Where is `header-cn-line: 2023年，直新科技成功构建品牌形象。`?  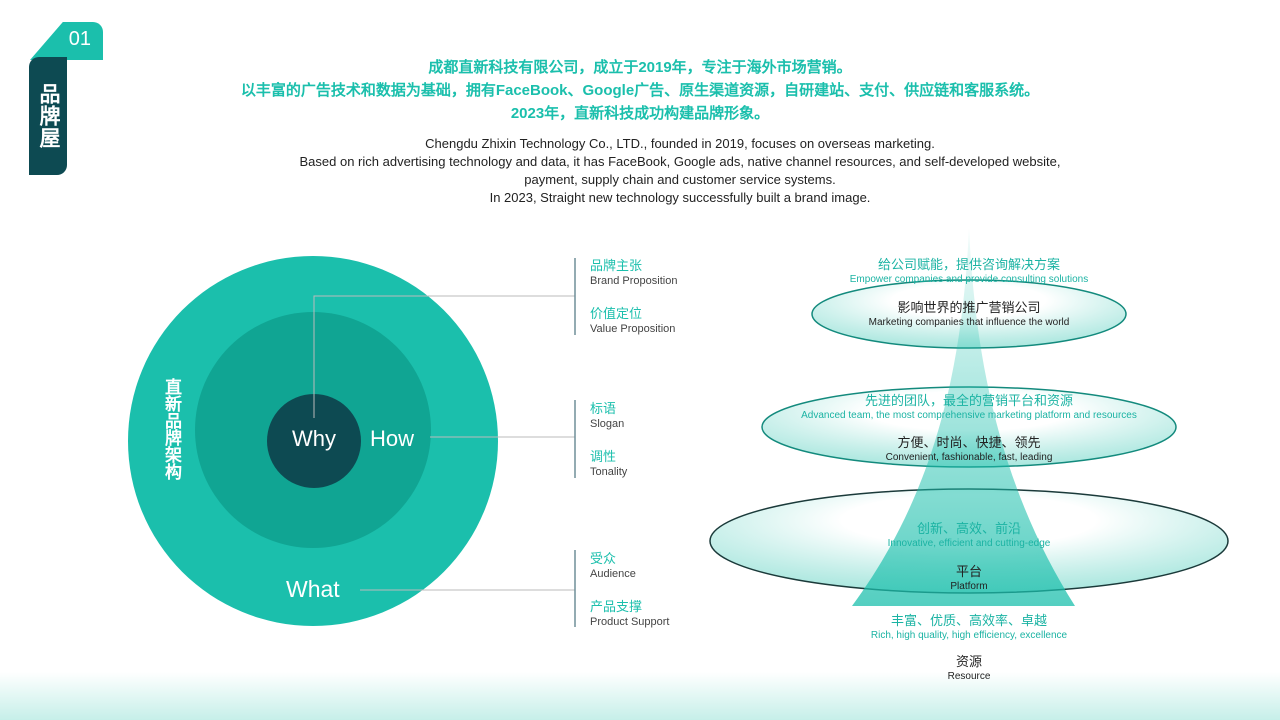 header-cn-line: 2023年，直新科技成功构建品牌形象。 is located at coordinates (640, 113).